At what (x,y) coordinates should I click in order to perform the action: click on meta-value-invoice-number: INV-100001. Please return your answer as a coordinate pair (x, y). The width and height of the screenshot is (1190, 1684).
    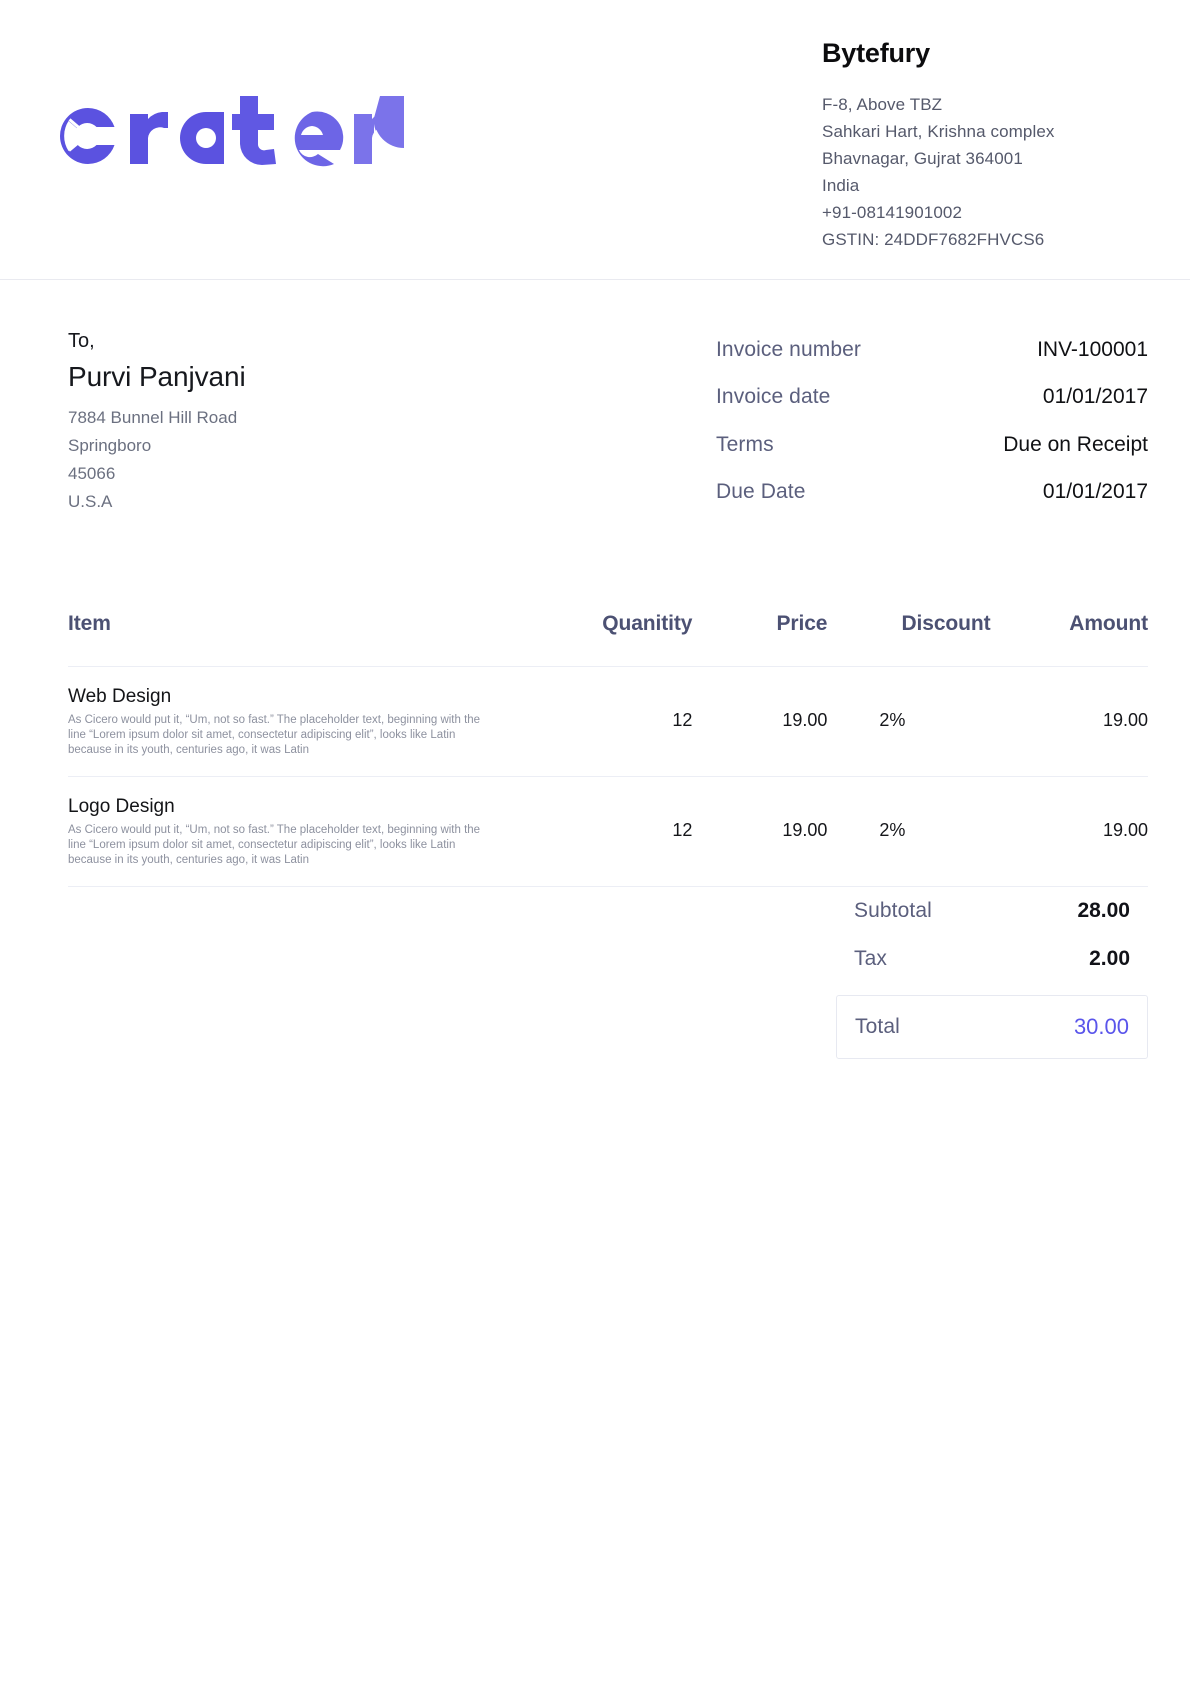
    Looking at the image, I should click on (1092, 349).